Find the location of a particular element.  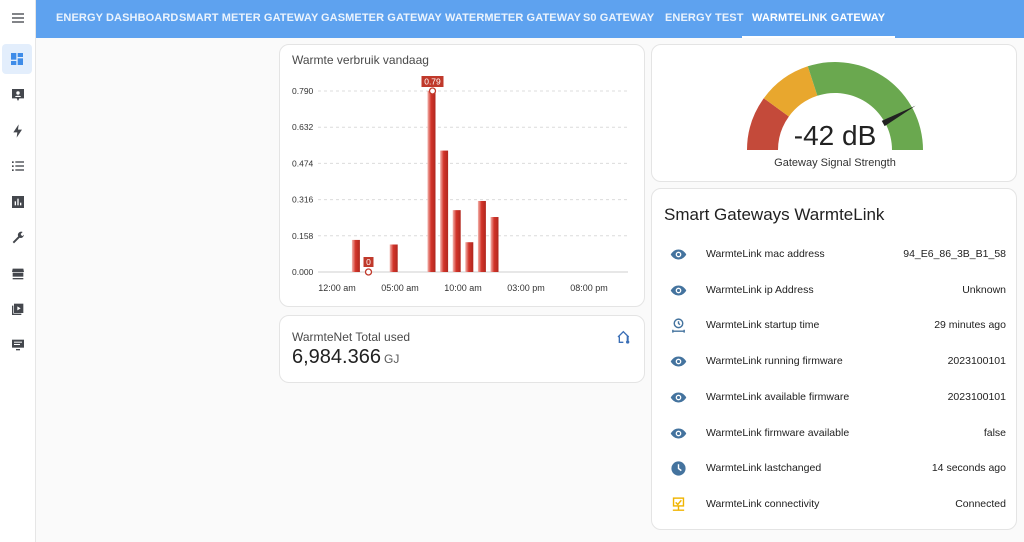

min-point-marker is located at coordinates (368, 272).